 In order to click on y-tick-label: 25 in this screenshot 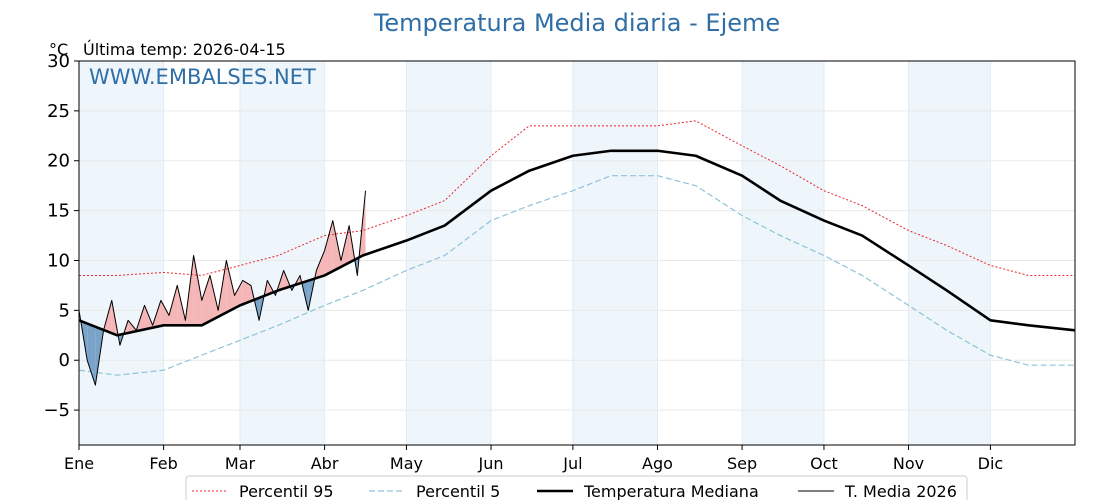, I will do `click(58, 111)`.